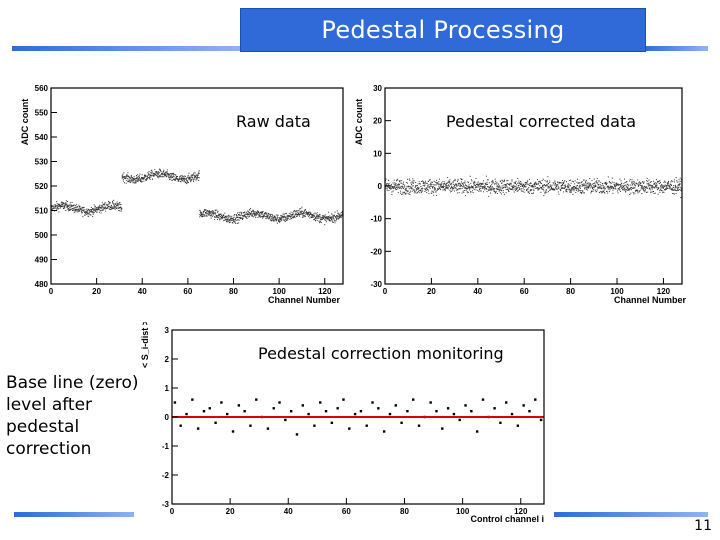 The width and height of the screenshot is (720, 540). What do you see at coordinates (377, 88) in the screenshot?
I see `y-tick-label: 30` at bounding box center [377, 88].